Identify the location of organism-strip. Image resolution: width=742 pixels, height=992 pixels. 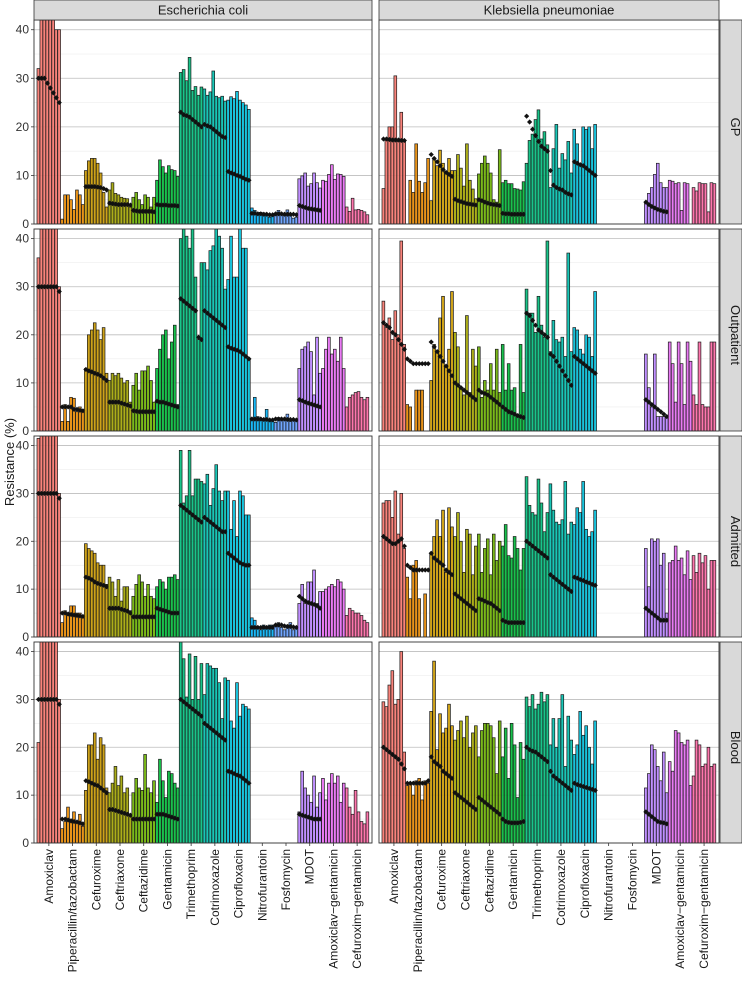
(549, 10).